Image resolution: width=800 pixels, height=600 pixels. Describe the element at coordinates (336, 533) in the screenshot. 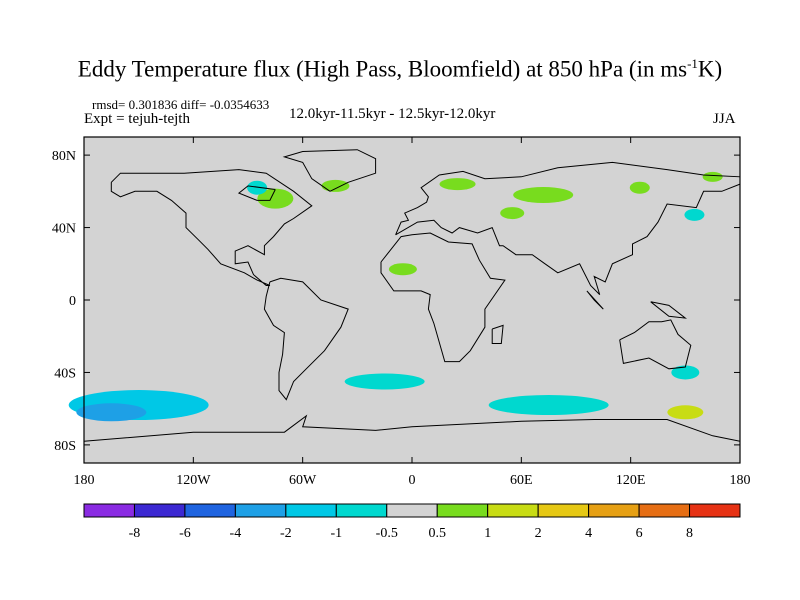

I see `colorbar-label: -1` at that location.